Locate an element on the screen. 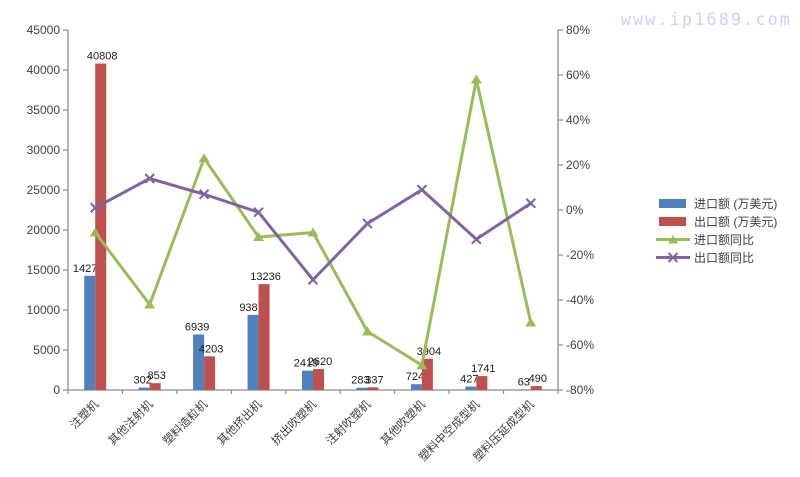 The image size is (800, 477). bar-value-label: 490 is located at coordinates (538, 379).